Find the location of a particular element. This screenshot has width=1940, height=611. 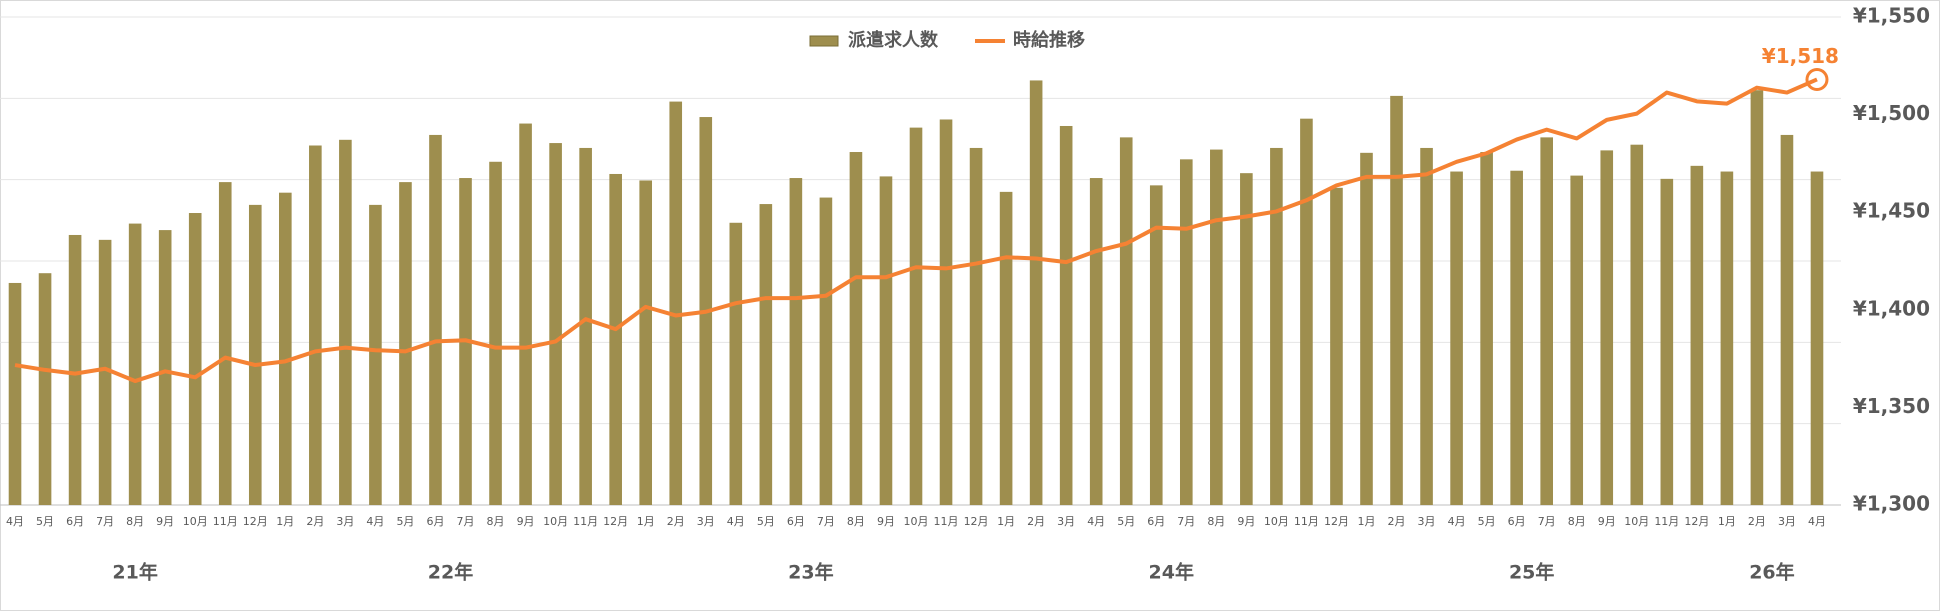

y2-tick-label: ¥1,550 is located at coordinates (1891, 16).